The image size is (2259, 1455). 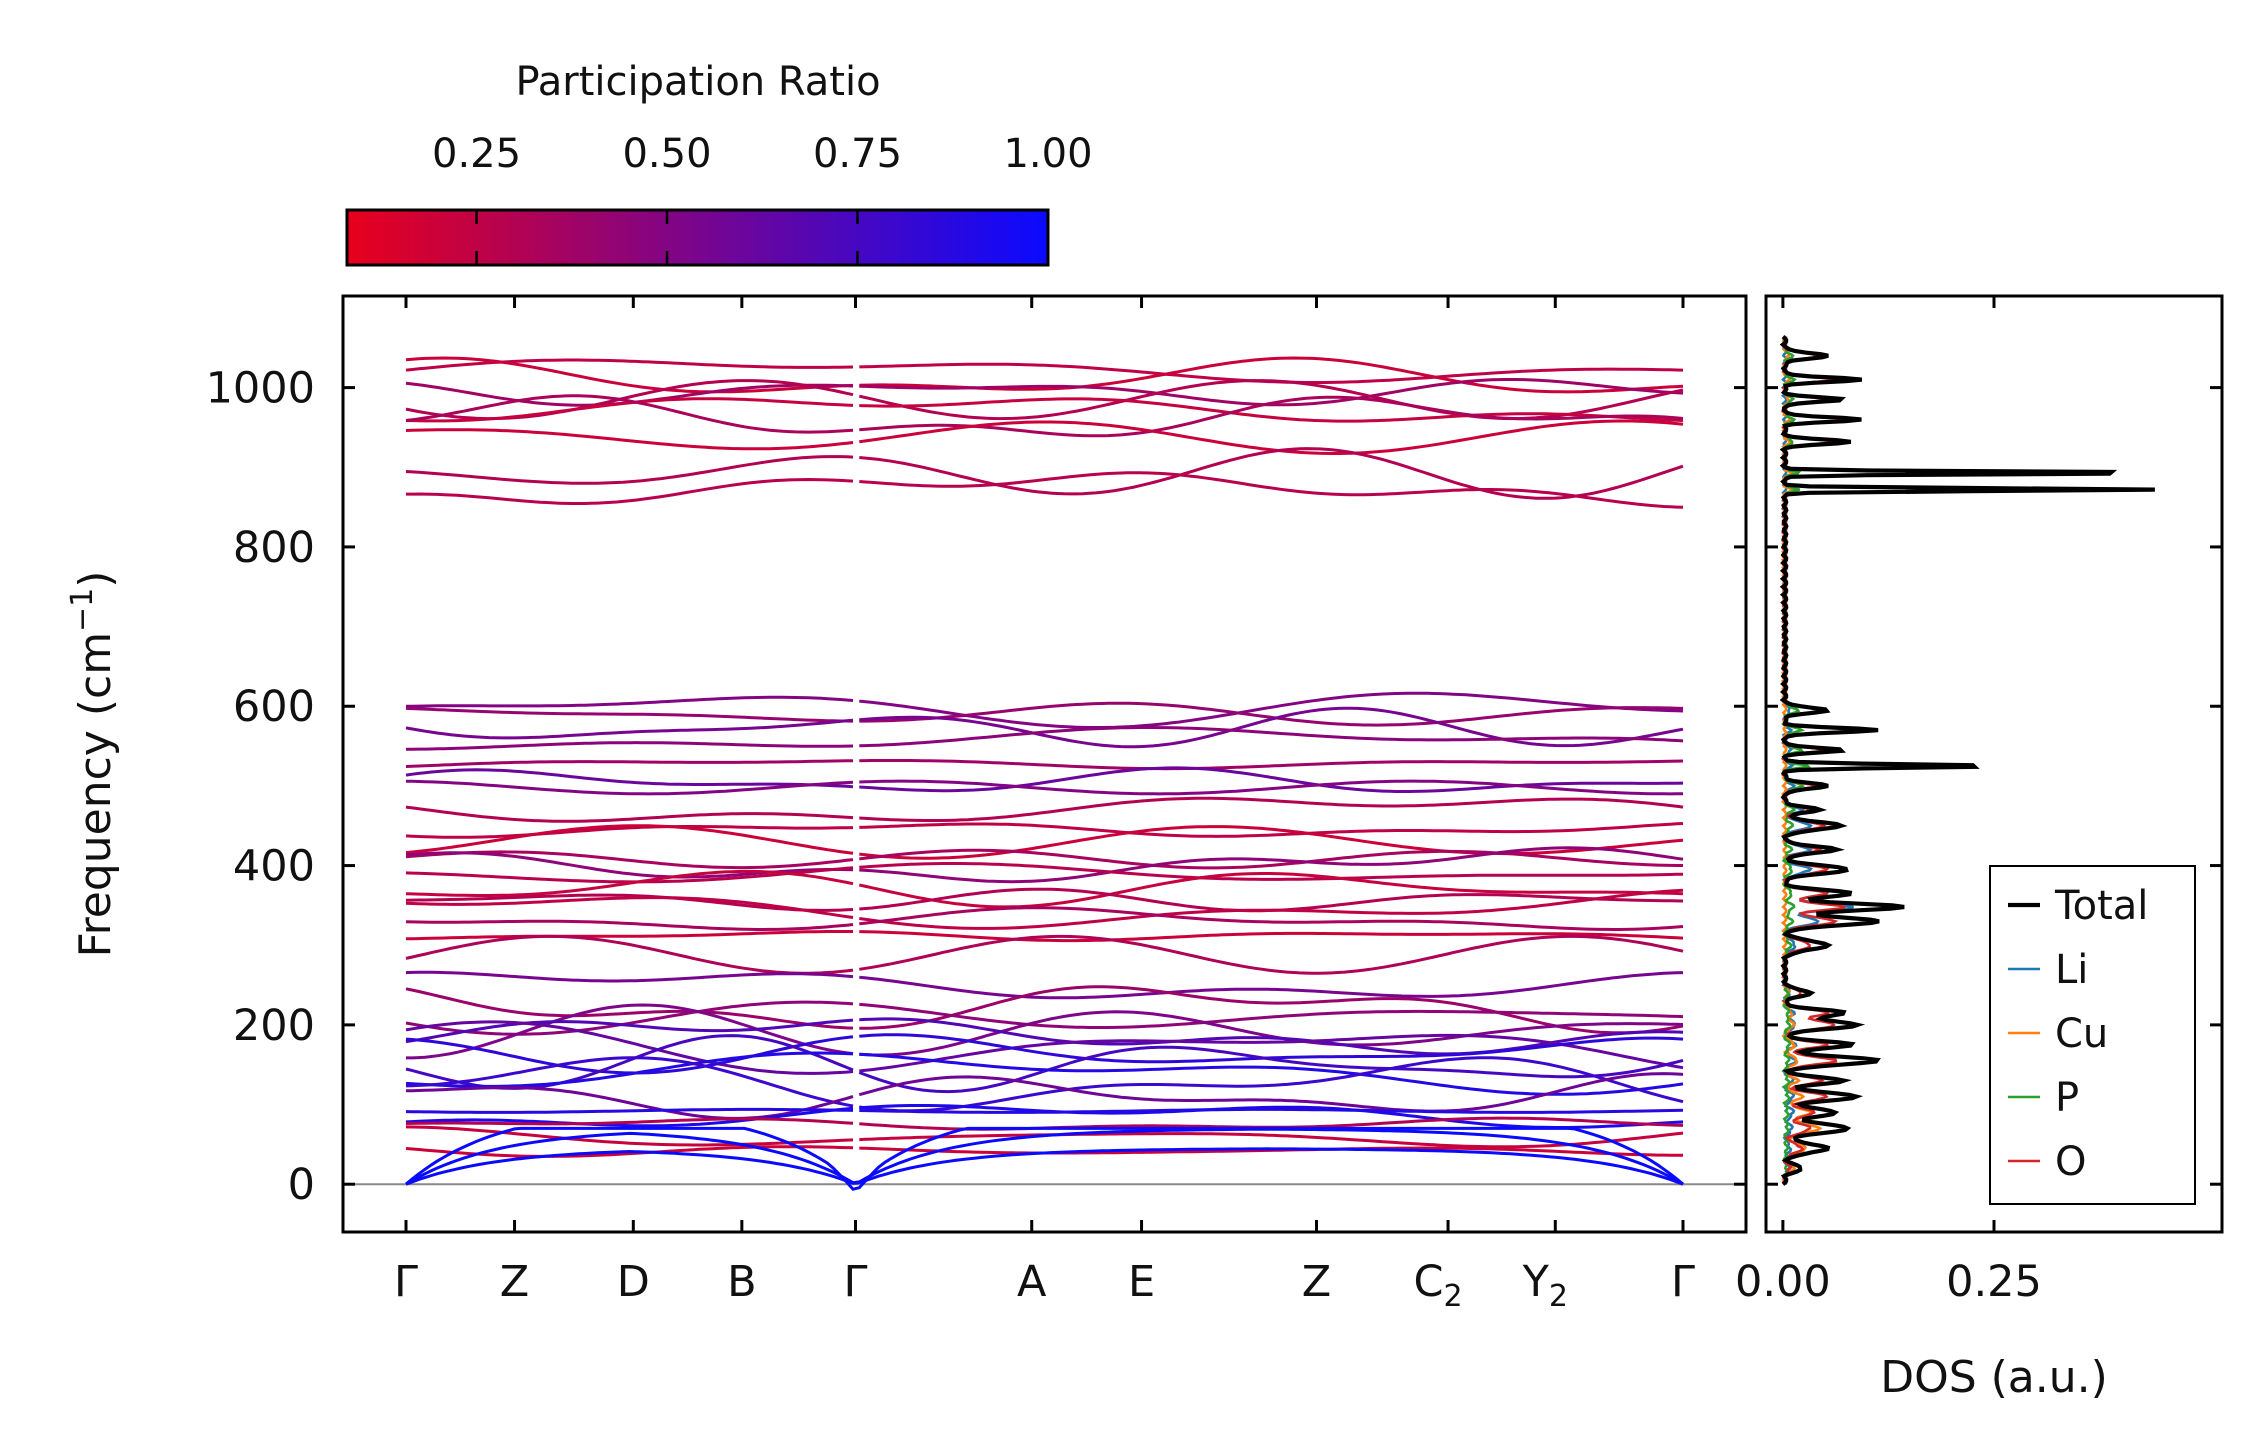 What do you see at coordinates (1783, 1282) in the screenshot?
I see `dos-tick-label: 0.00` at bounding box center [1783, 1282].